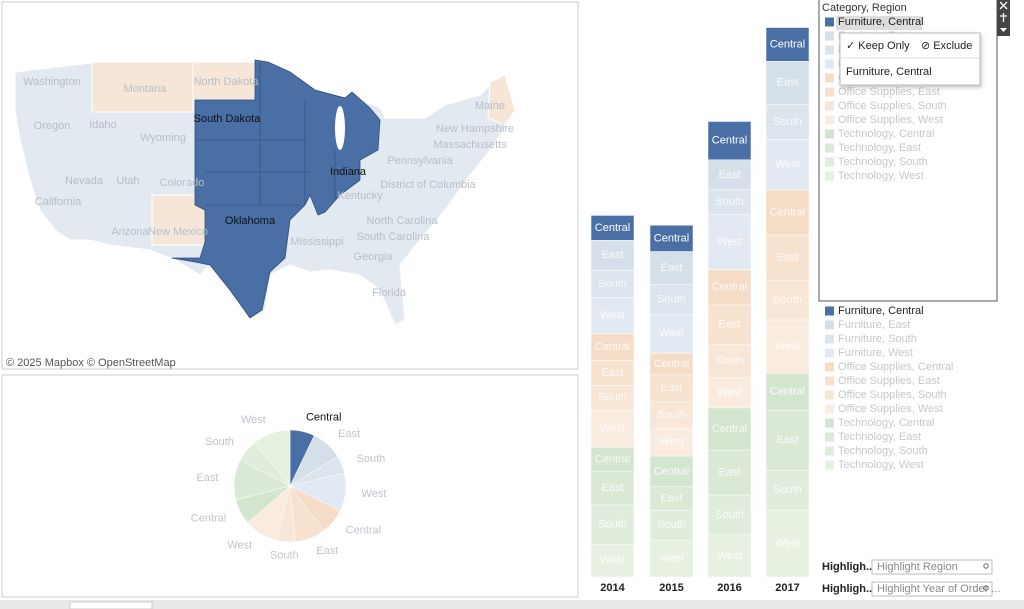 This screenshot has width=1024, height=609. Describe the element at coordinates (874, 325) in the screenshot. I see `legend-item: Furniture, East` at that location.